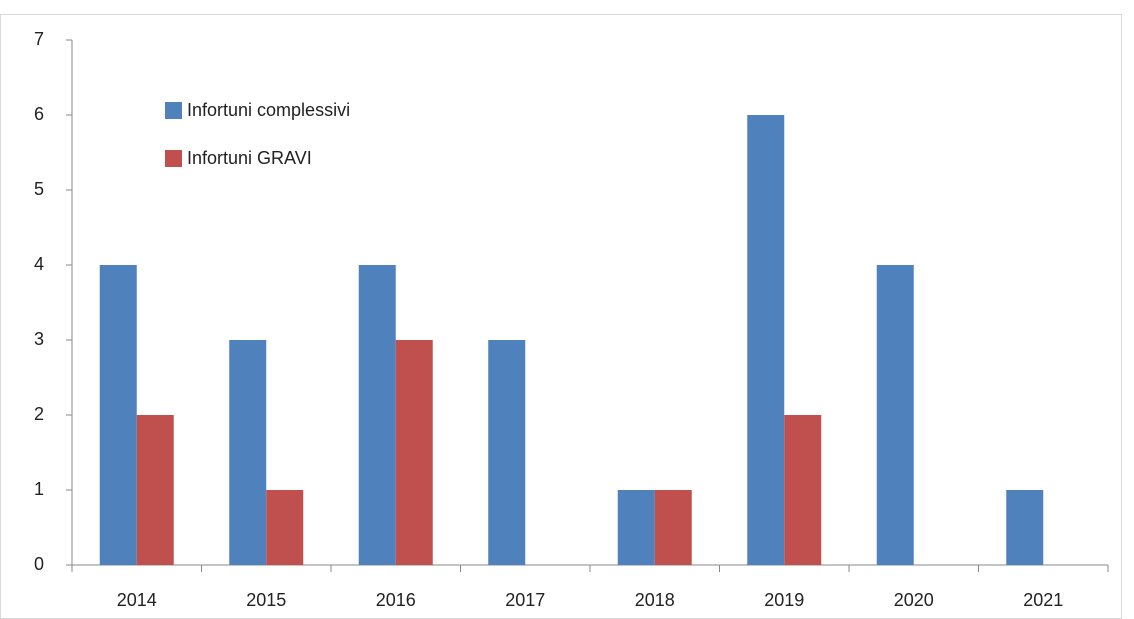 The image size is (1134, 619). What do you see at coordinates (137, 600) in the screenshot?
I see `x-tick-label: 2014` at bounding box center [137, 600].